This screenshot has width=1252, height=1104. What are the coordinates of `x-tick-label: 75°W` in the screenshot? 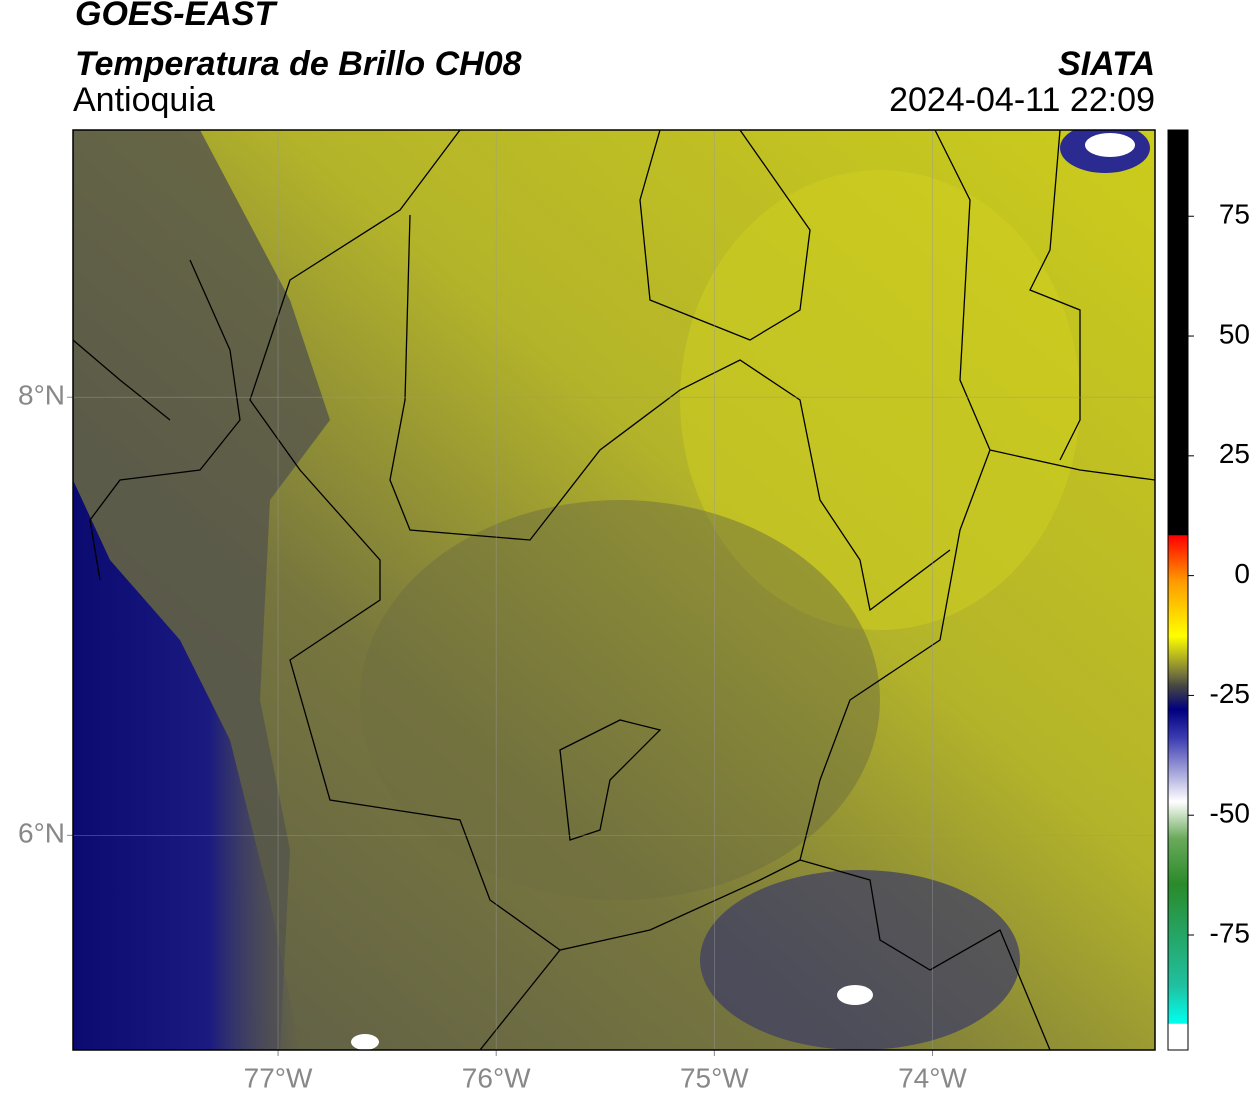 It's located at (714, 1077).